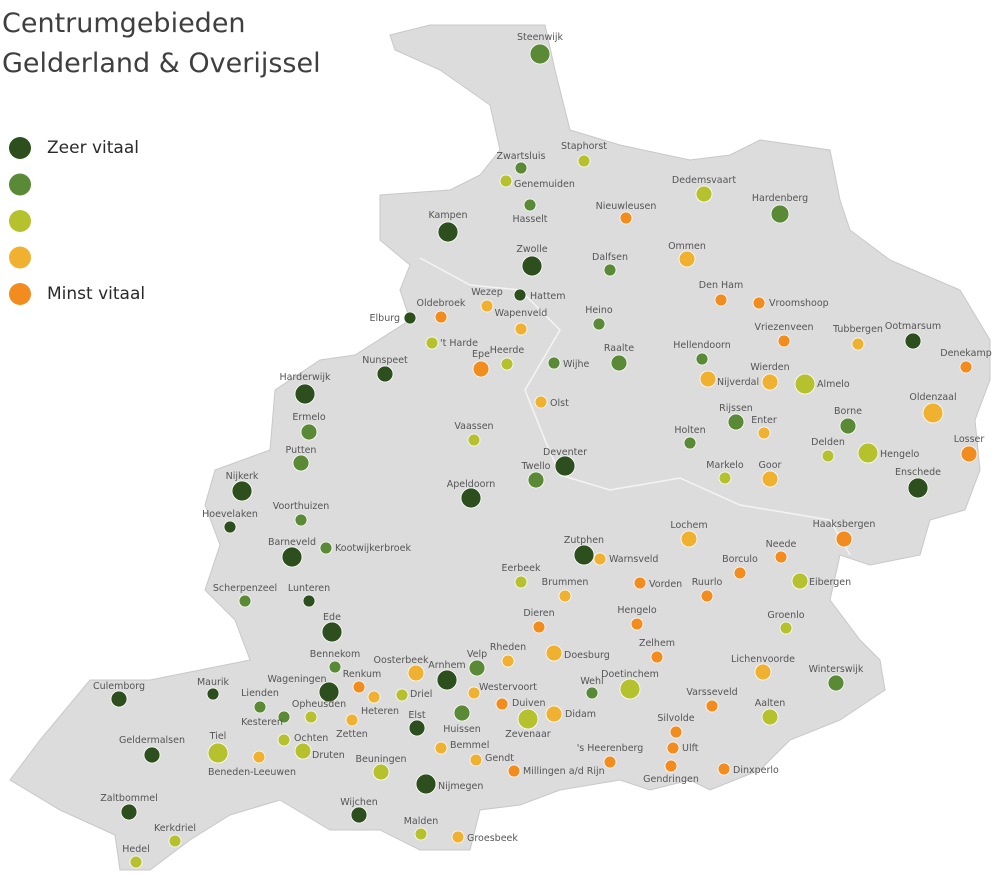  What do you see at coordinates (362, 674) in the screenshot?
I see `place-label: Renkum` at bounding box center [362, 674].